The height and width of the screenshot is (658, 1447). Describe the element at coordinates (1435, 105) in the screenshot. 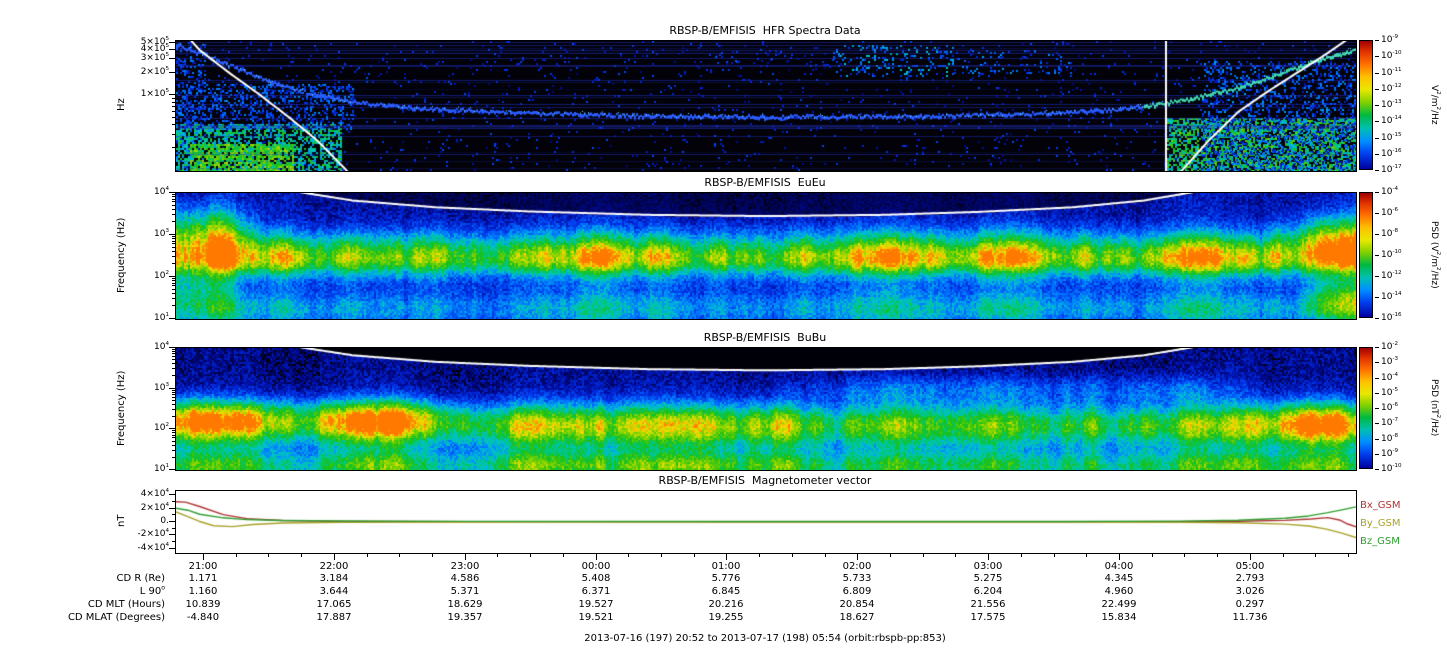

I see `hfr-colorbar-unit-label: V2/m2/Hz` at that location.